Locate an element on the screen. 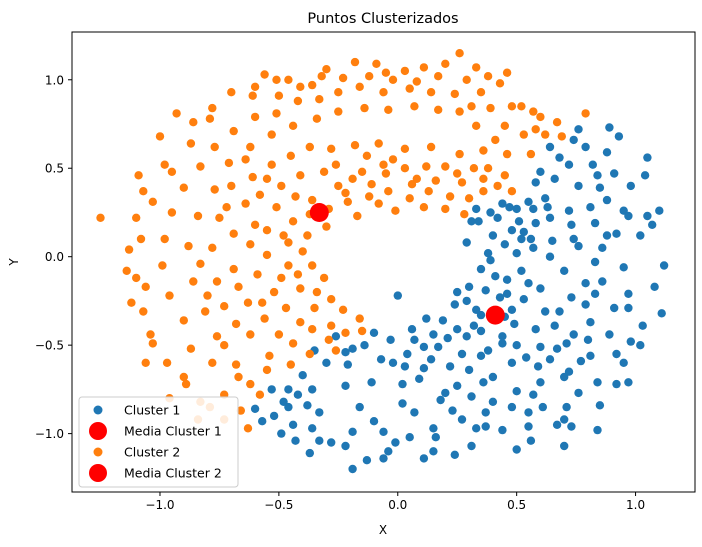 This screenshot has width=702, height=547. legend-label: Cluster 2 is located at coordinates (152, 452).